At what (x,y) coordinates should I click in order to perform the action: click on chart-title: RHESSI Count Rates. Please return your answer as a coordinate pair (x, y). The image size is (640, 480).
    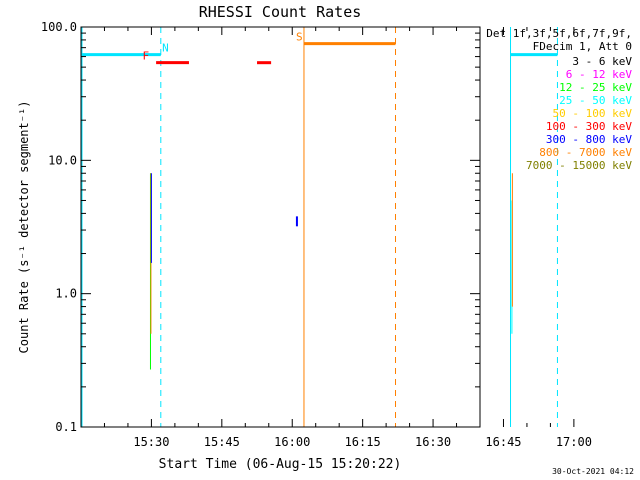
    Looking at the image, I should click on (280, 12).